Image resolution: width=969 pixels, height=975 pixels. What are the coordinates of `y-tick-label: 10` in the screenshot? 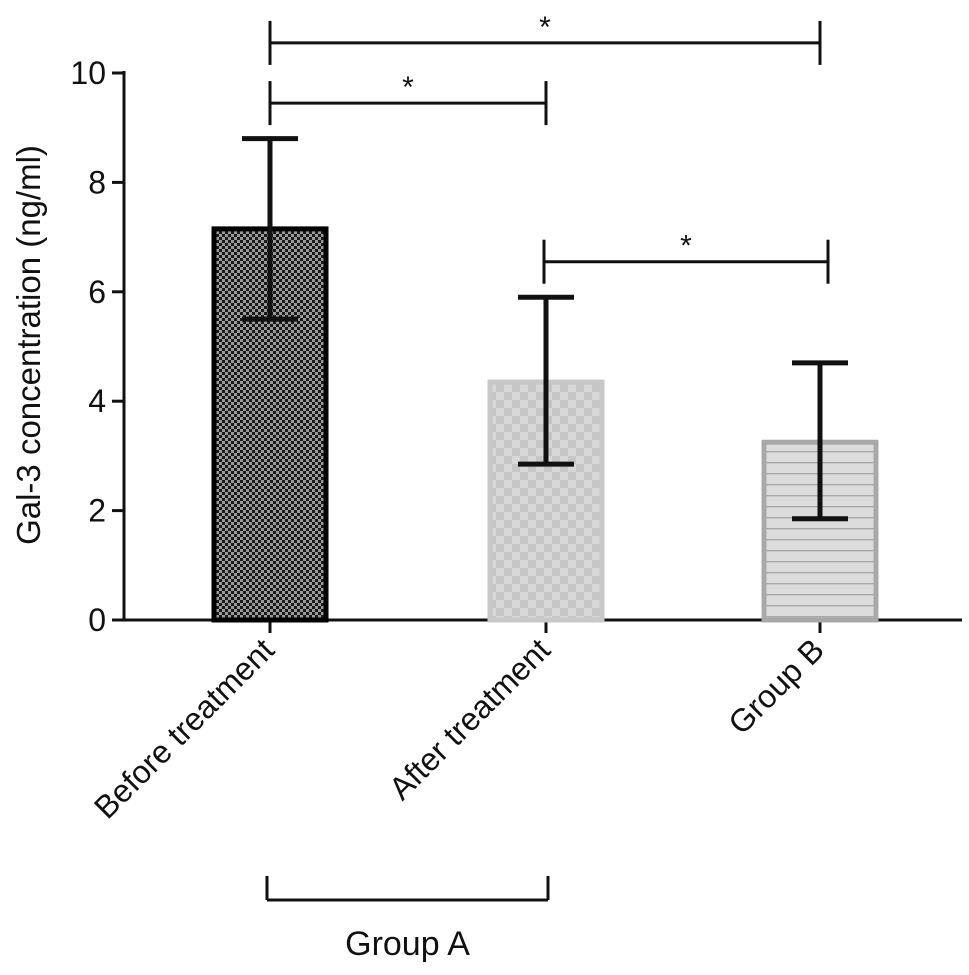 It's located at (88, 73).